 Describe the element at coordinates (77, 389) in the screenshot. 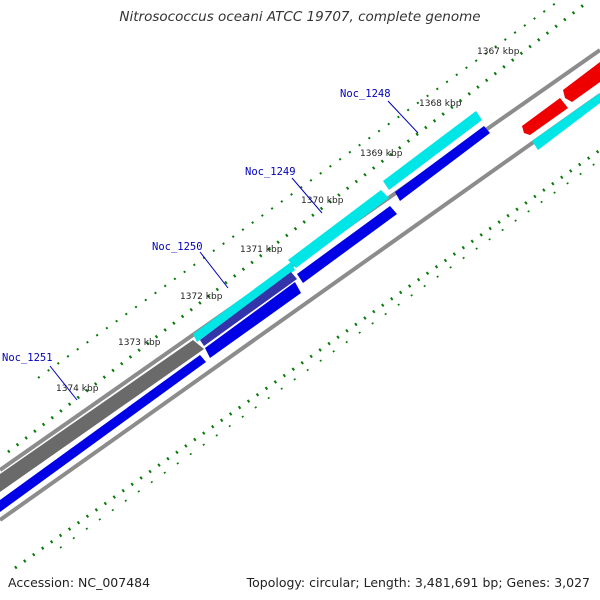

I see `kbp-label-1374: 1374 kbp` at that location.